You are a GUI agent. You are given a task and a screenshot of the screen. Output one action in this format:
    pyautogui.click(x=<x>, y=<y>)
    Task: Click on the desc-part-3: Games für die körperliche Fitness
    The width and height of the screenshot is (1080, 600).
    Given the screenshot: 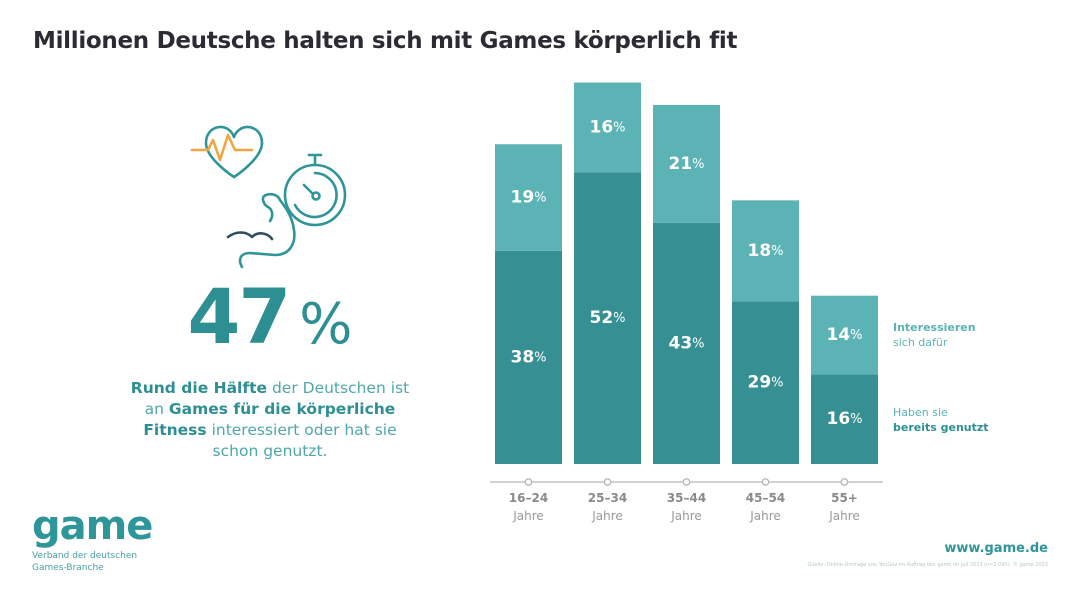 What is the action you would take?
    pyautogui.click(x=269, y=419)
    